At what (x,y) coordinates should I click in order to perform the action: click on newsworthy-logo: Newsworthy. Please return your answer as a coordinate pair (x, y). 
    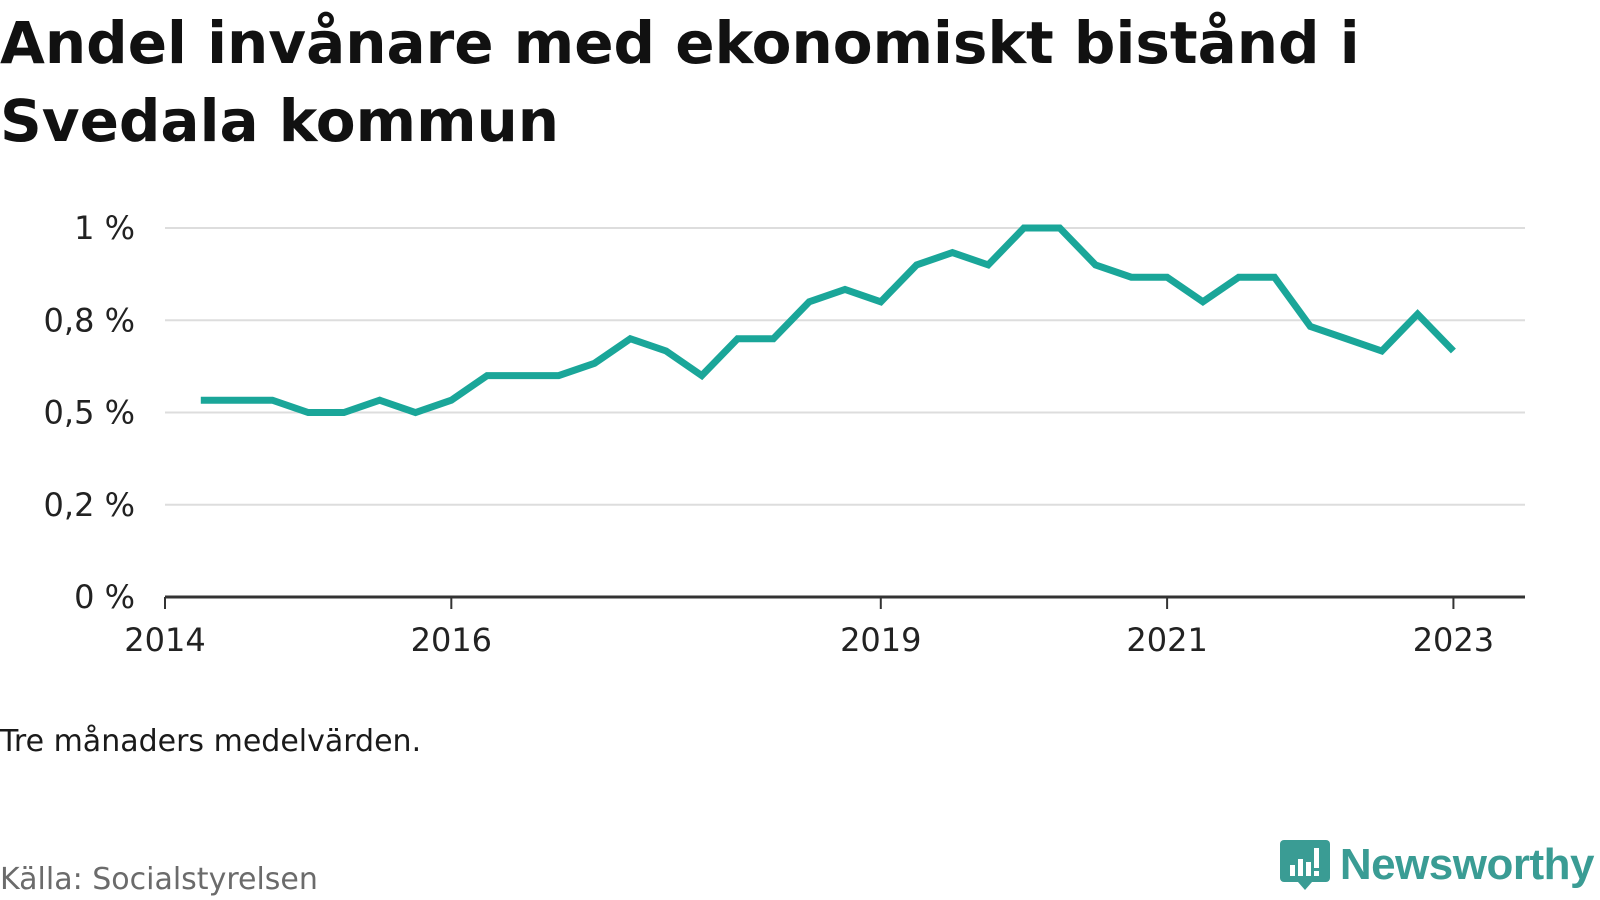
    Looking at the image, I should click on (1437, 865).